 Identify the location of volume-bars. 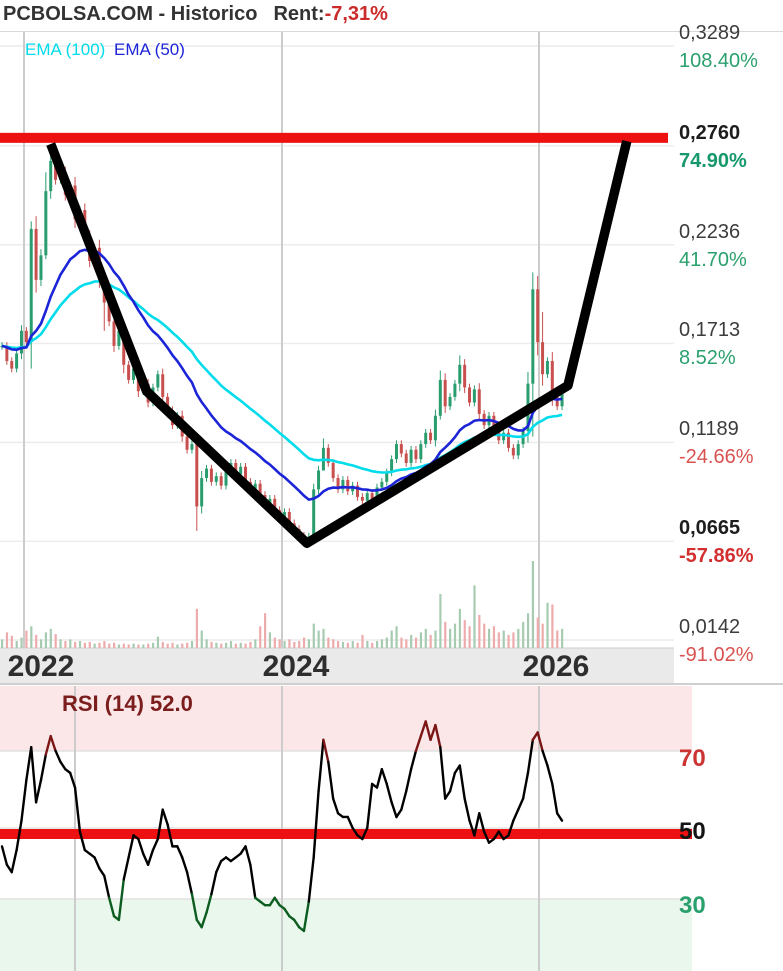
(282, 604).